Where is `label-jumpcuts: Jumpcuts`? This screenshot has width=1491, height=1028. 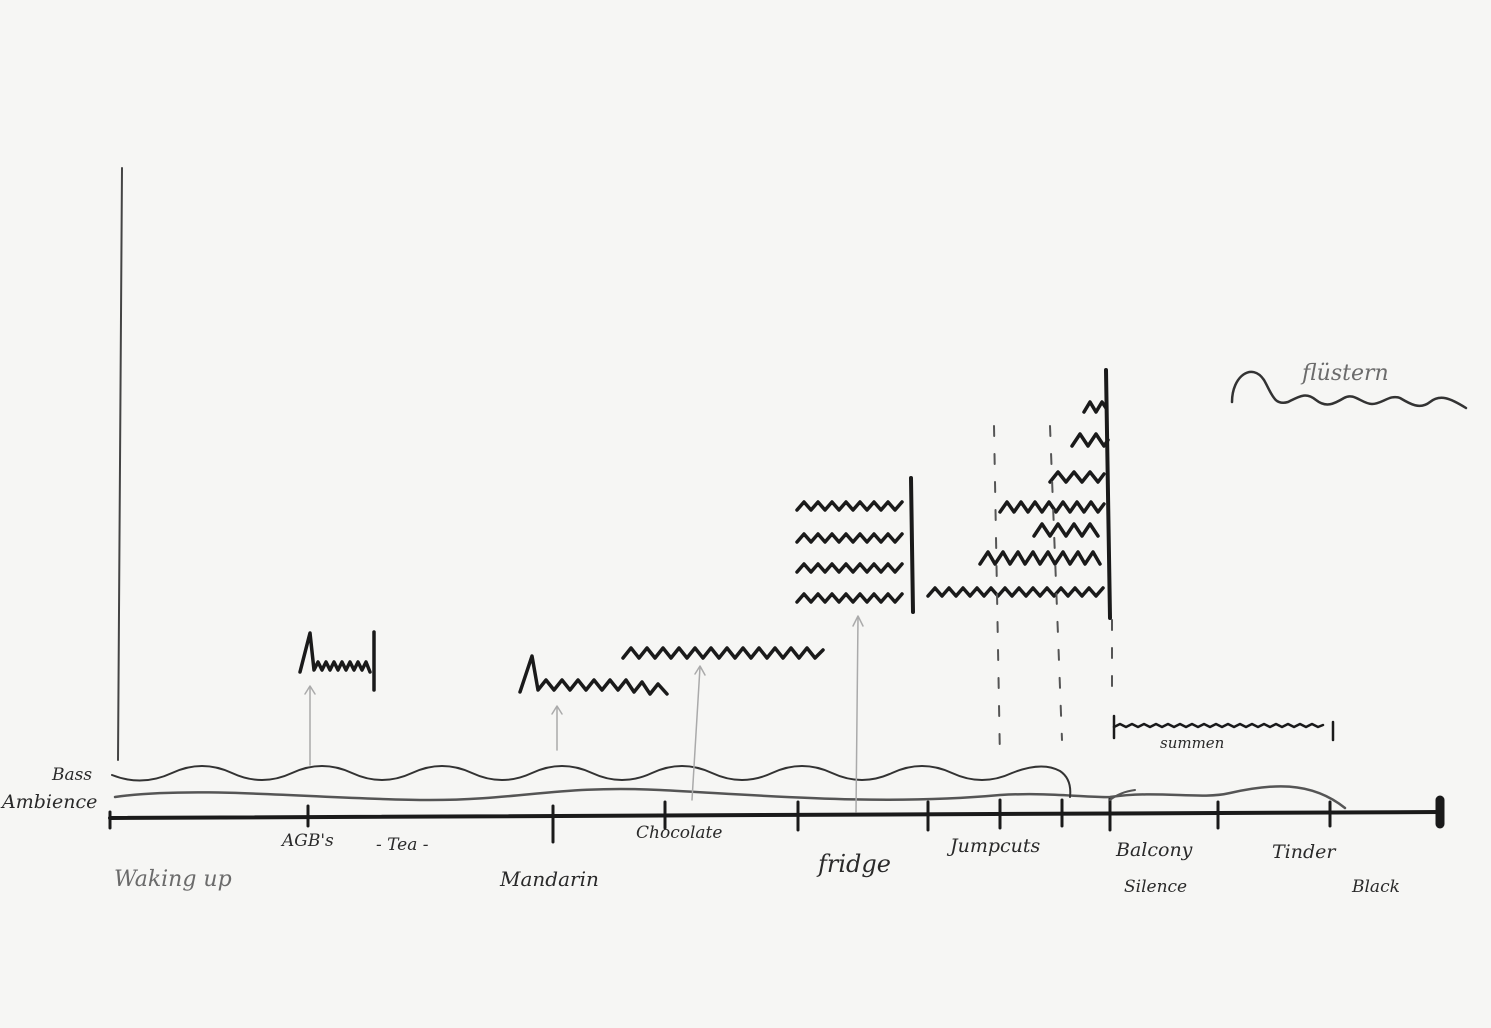 label-jumpcuts: Jumpcuts is located at coordinates (993, 846).